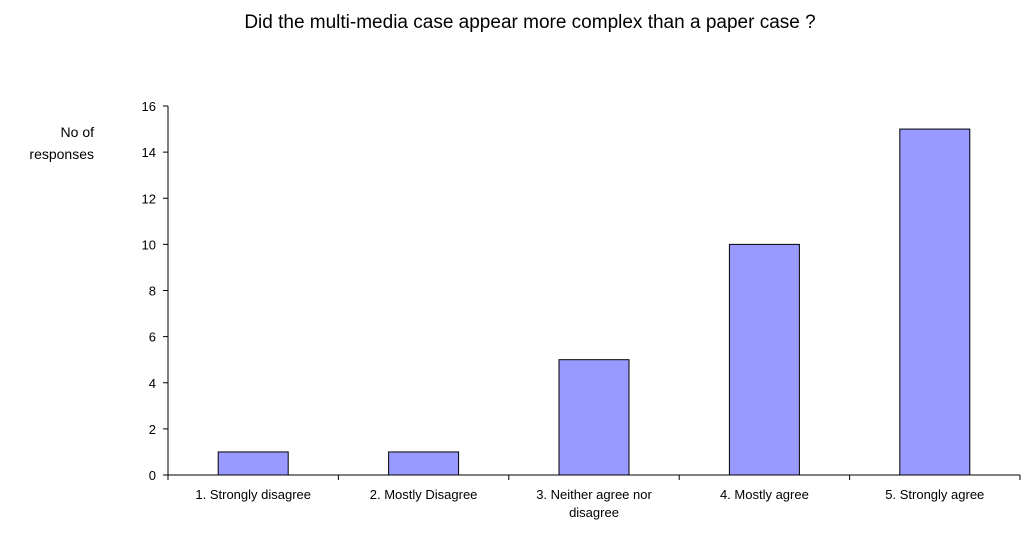 This screenshot has width=1028, height=535. Describe the element at coordinates (152, 429) in the screenshot. I see `y-tick-label: 2` at that location.